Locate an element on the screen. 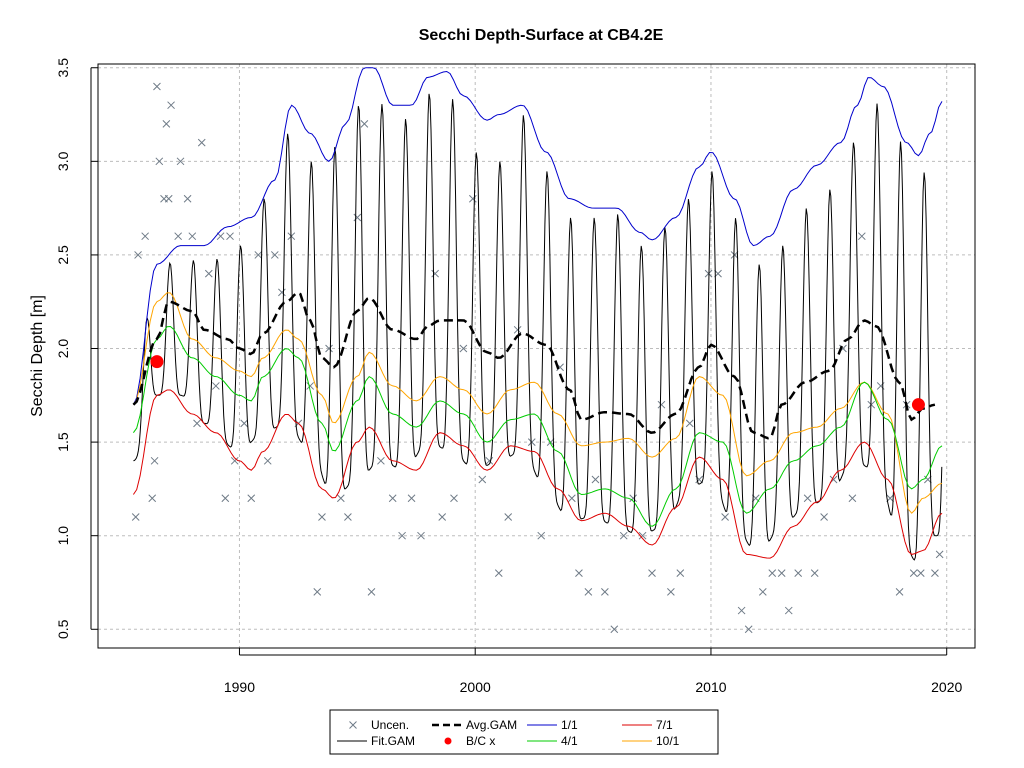  x-tick-label: 2020 is located at coordinates (946, 687).